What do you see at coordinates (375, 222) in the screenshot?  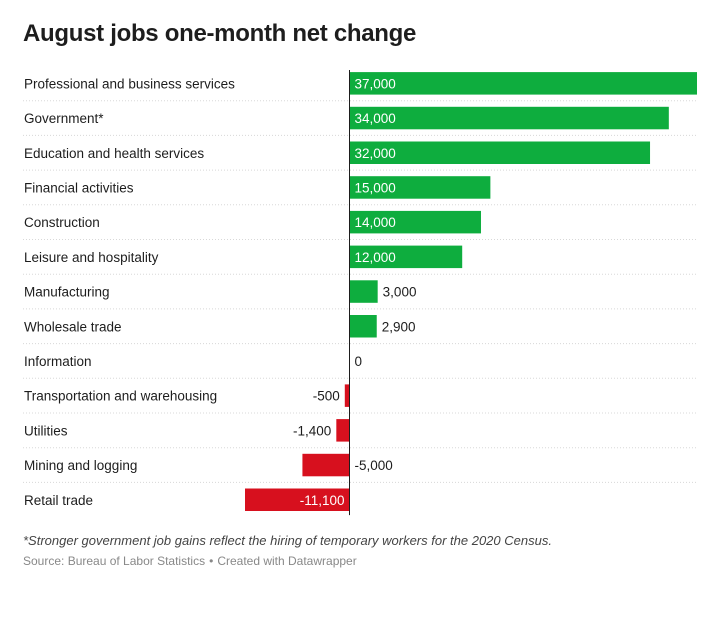 I see `value-label: 14,000` at bounding box center [375, 222].